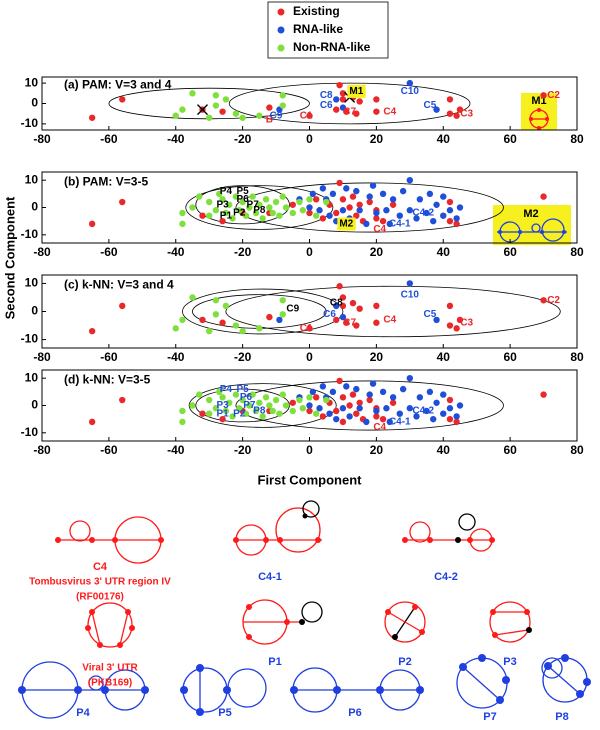 This screenshot has height=730, width=600. Describe the element at coordinates (226, 215) in the screenshot. I see `point-label: P1` at that location.